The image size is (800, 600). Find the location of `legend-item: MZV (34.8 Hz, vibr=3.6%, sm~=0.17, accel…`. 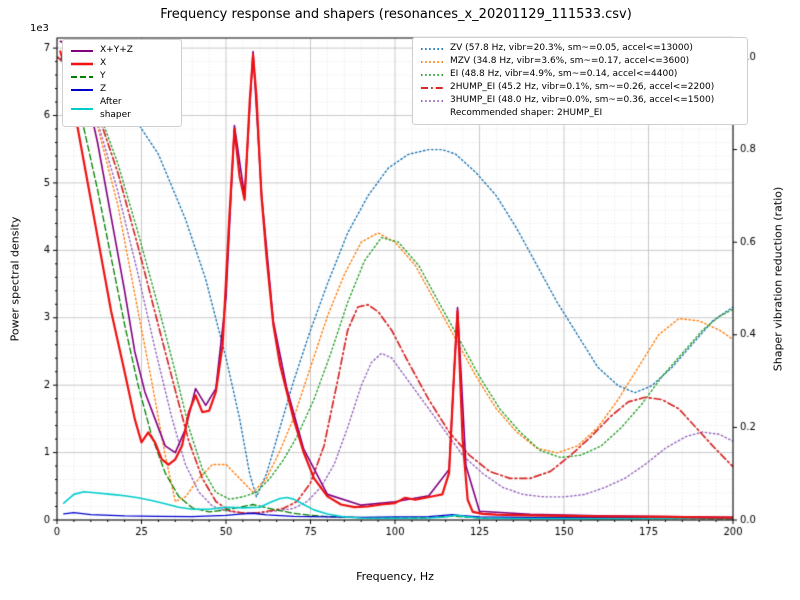

legend-item: MZV (34.8 Hz, vibr=3.6%, sm~=0.17, accel… is located at coordinates (580, 61).